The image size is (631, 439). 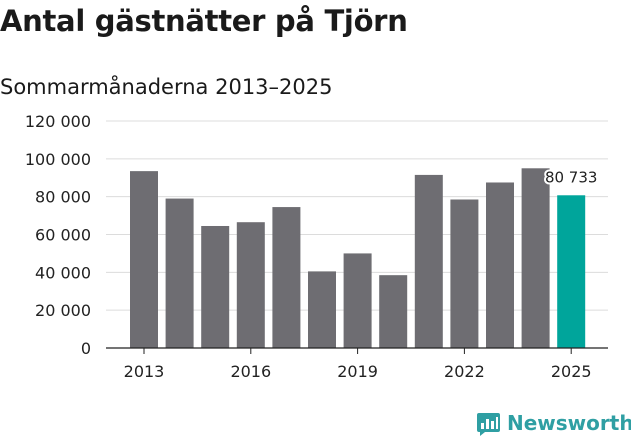 What do you see at coordinates (144, 371) in the screenshot?
I see `x-tick-label: 2013` at bounding box center [144, 371].